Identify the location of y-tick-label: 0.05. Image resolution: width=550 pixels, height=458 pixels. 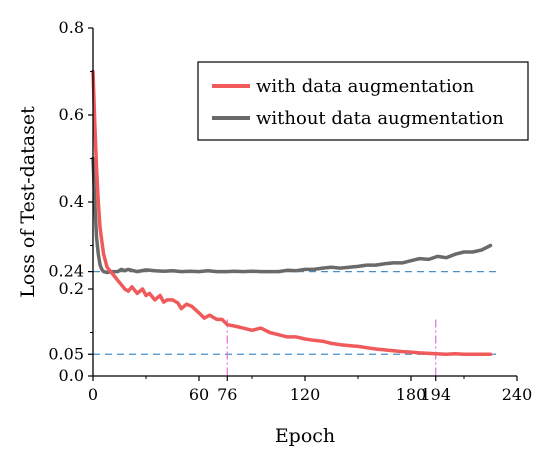
(66, 353).